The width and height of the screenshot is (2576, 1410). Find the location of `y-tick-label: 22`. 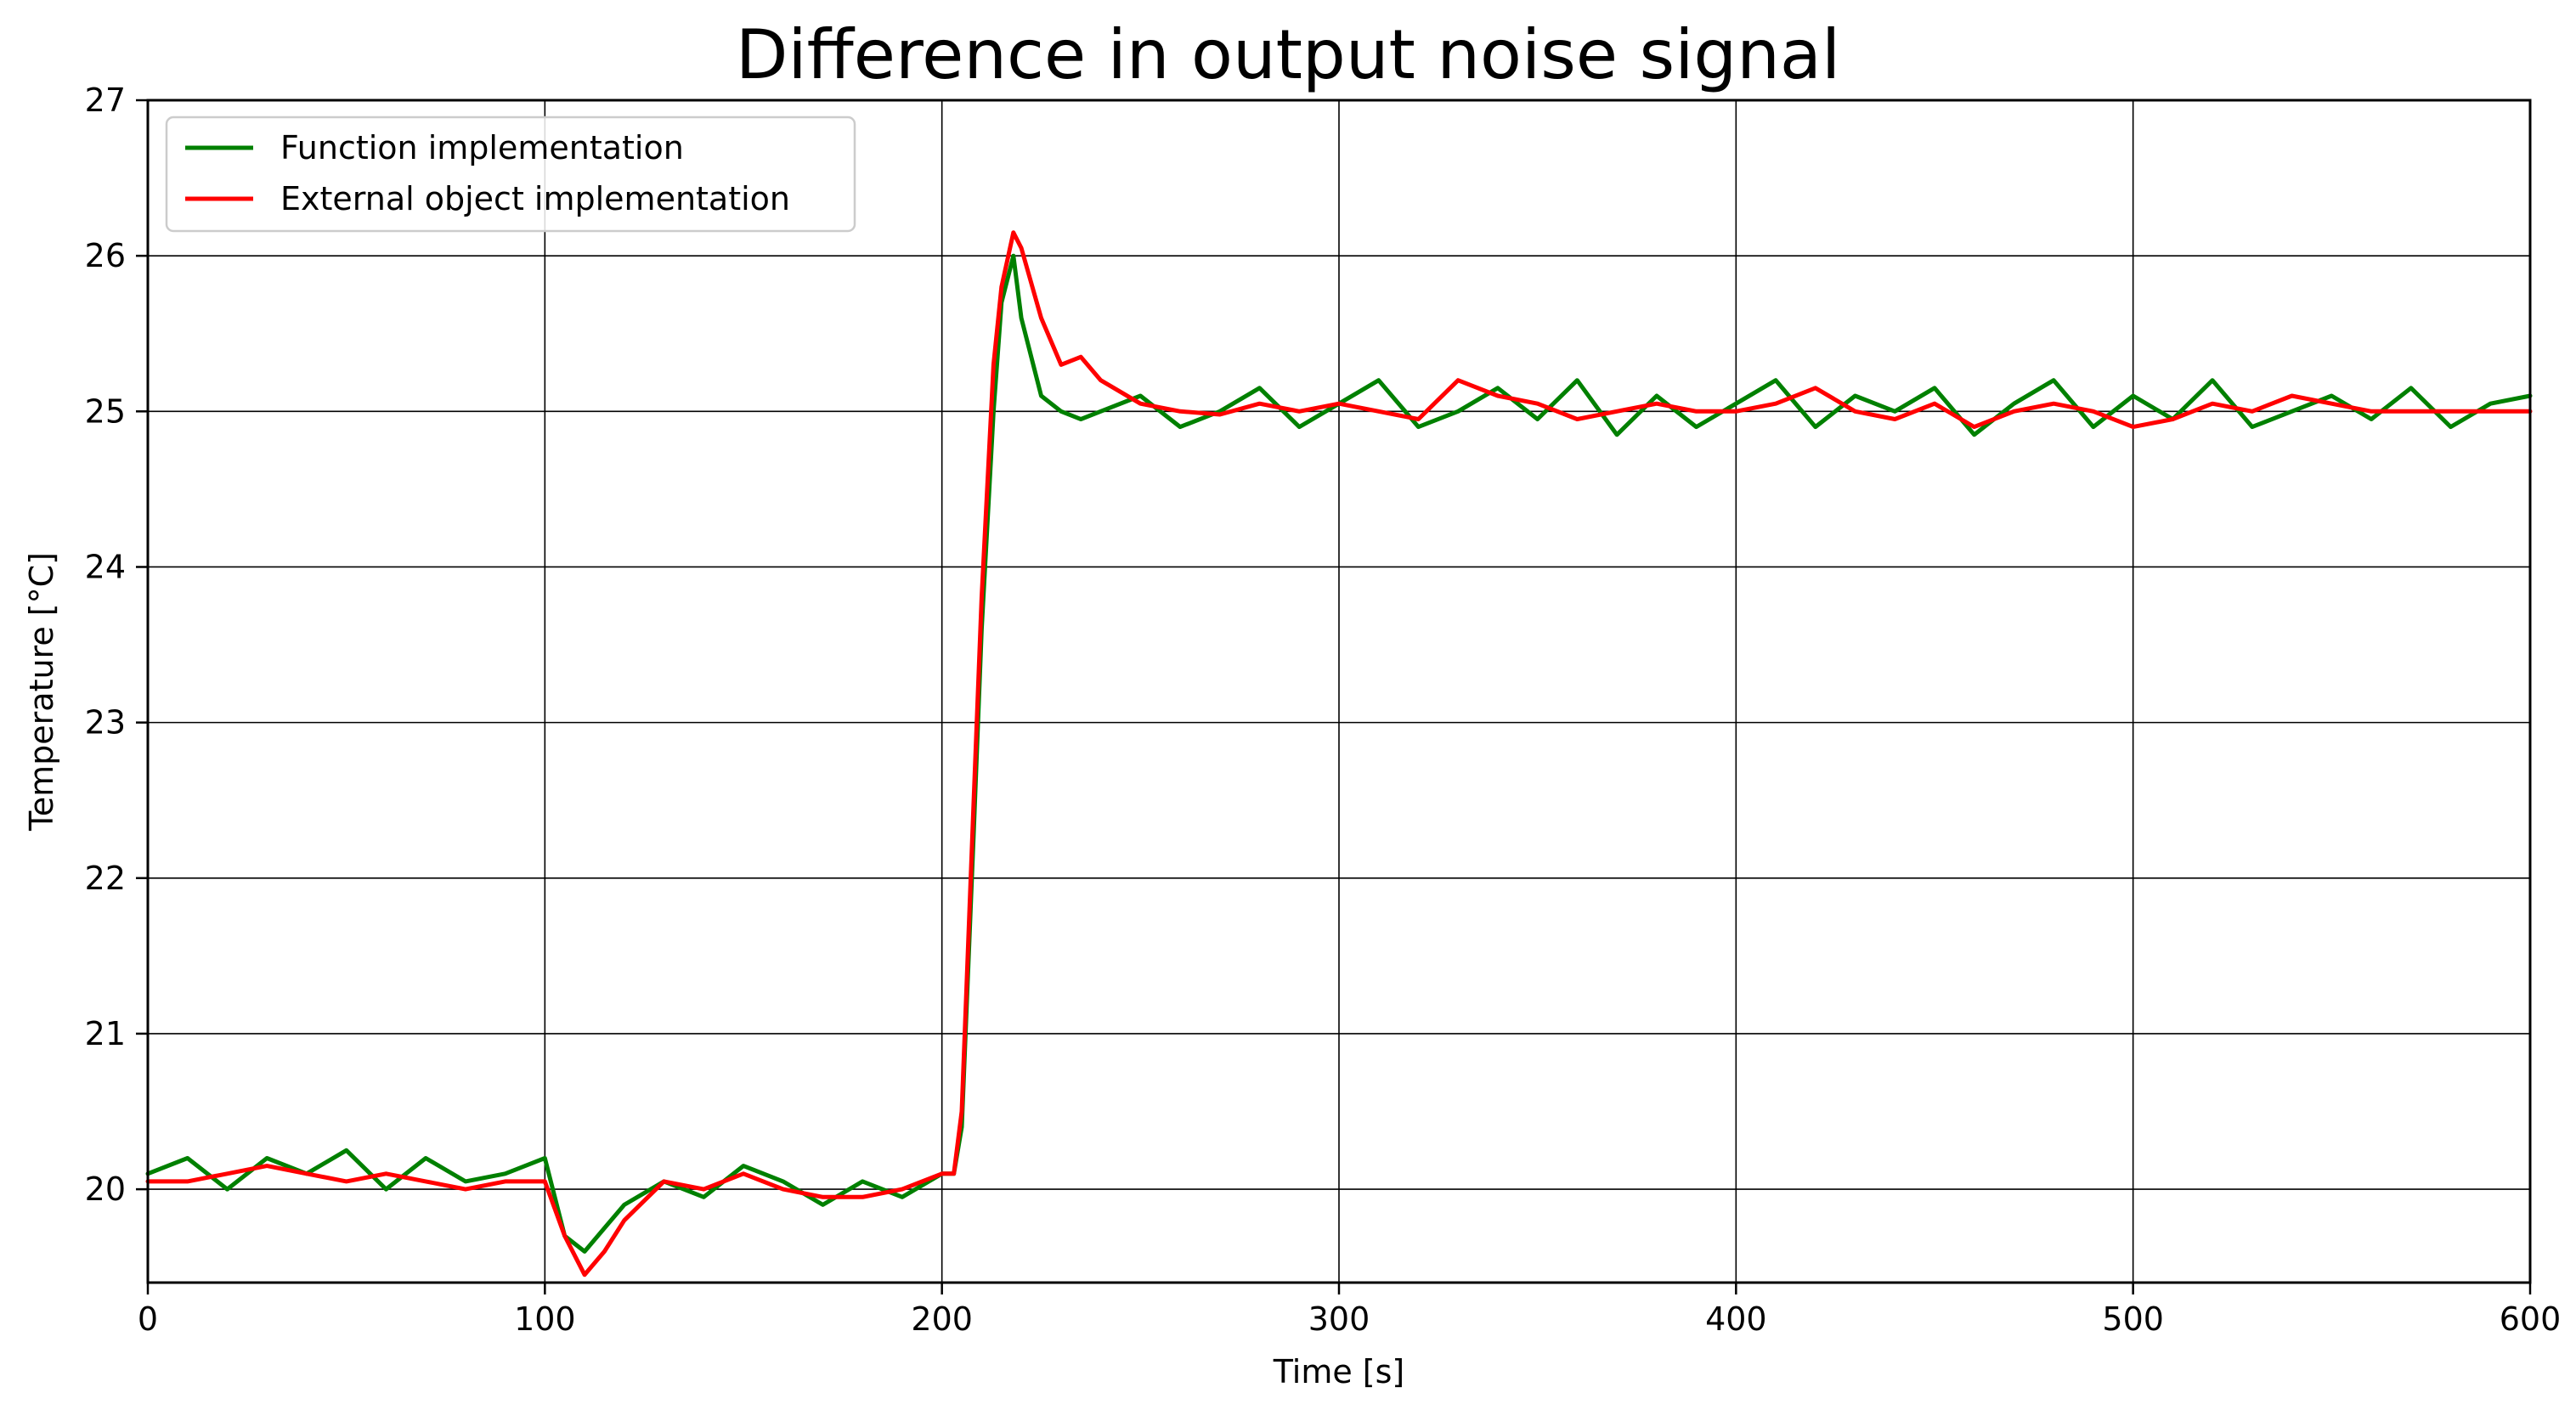

y-tick-label: 22 is located at coordinates (105, 878).